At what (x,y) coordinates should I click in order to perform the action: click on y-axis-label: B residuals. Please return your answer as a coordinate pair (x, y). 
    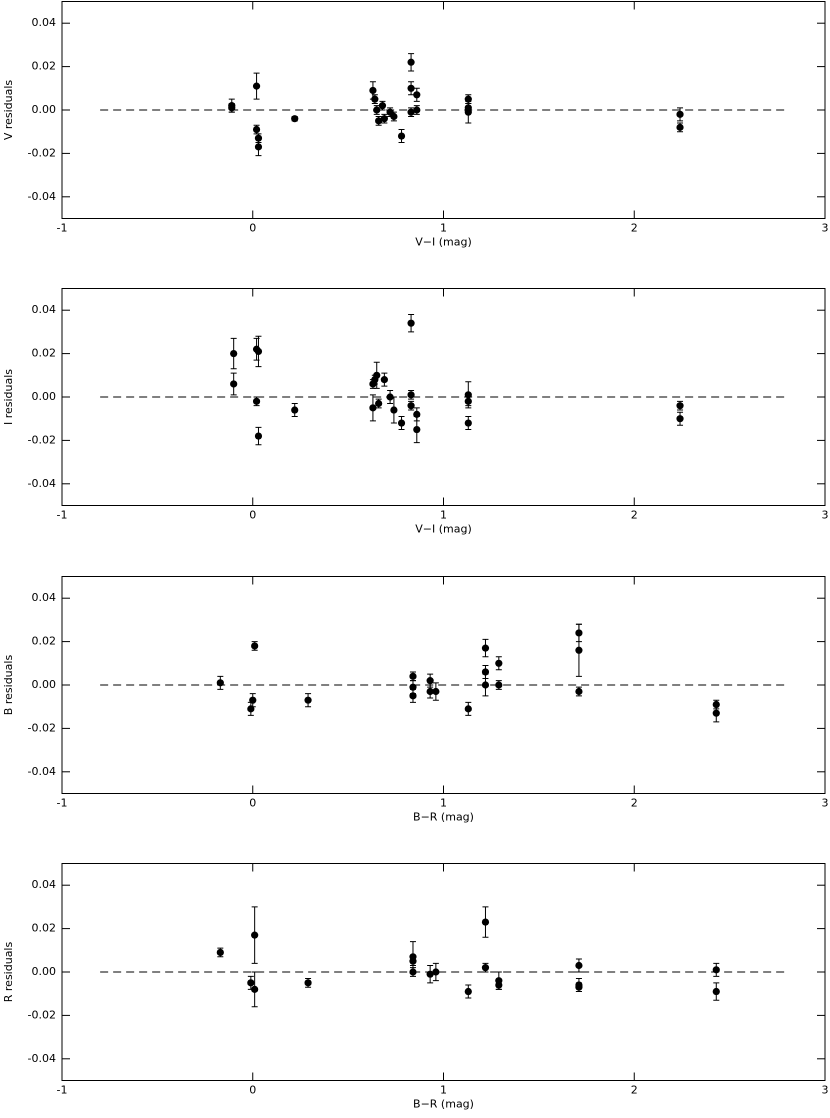
    Looking at the image, I should click on (8, 685).